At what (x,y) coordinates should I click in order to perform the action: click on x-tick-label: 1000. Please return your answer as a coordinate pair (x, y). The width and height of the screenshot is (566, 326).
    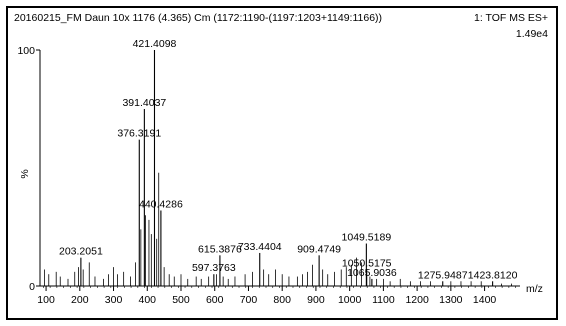
    Looking at the image, I should click on (350, 300).